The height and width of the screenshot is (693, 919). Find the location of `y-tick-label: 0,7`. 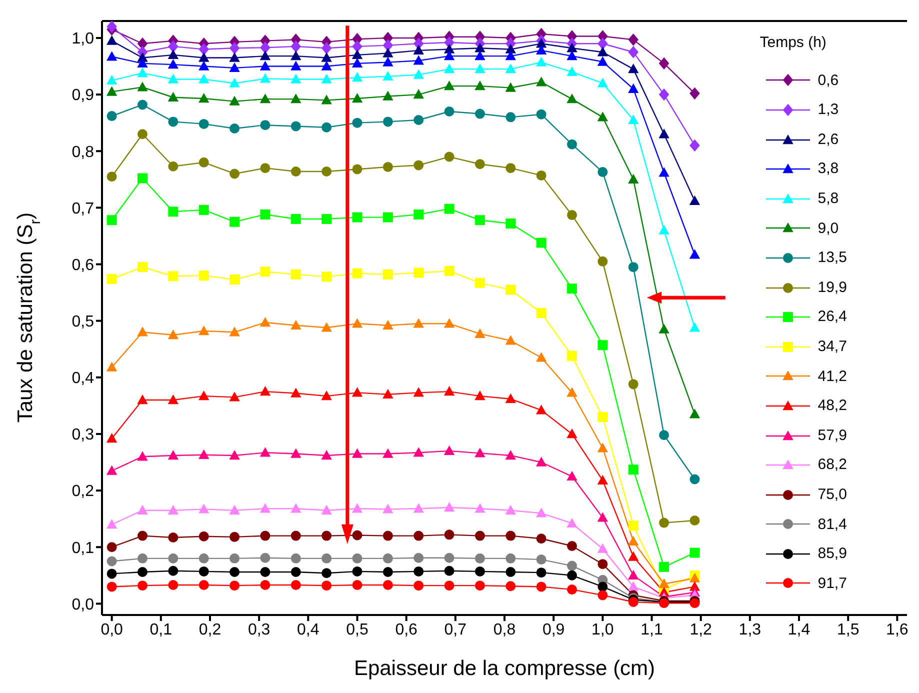

y-tick-label: 0,7 is located at coordinates (83, 209).